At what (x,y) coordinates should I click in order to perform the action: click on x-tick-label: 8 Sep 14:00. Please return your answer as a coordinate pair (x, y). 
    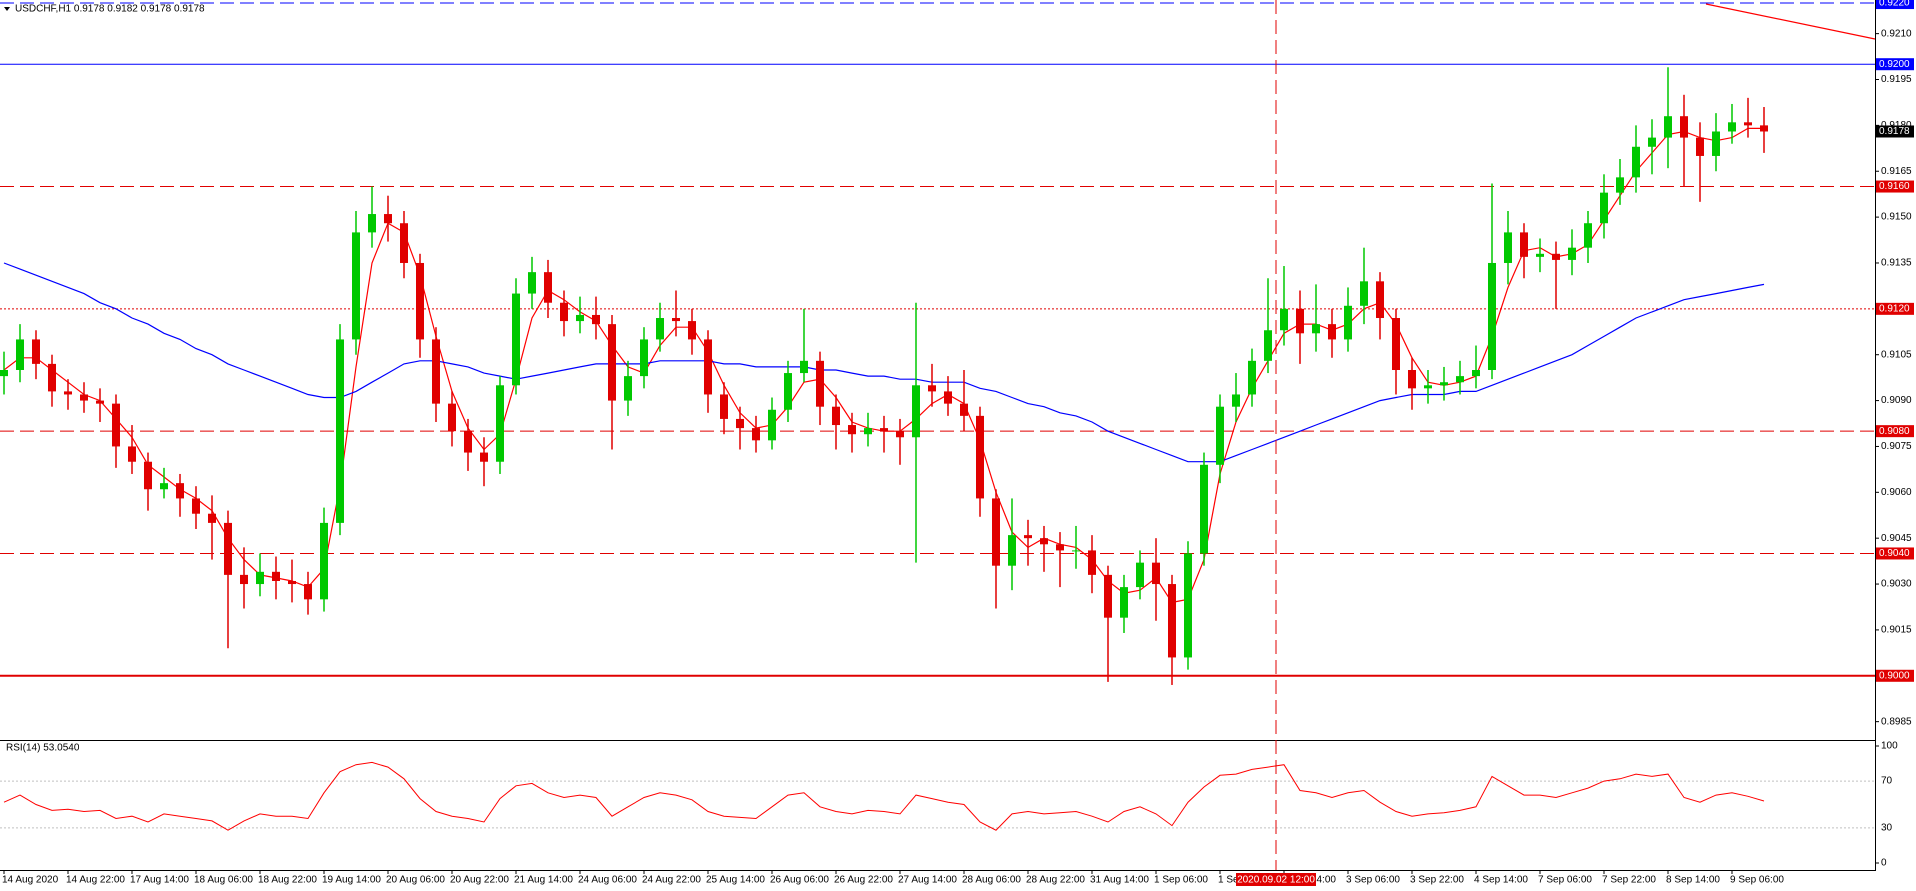
    Looking at the image, I should click on (1693, 880).